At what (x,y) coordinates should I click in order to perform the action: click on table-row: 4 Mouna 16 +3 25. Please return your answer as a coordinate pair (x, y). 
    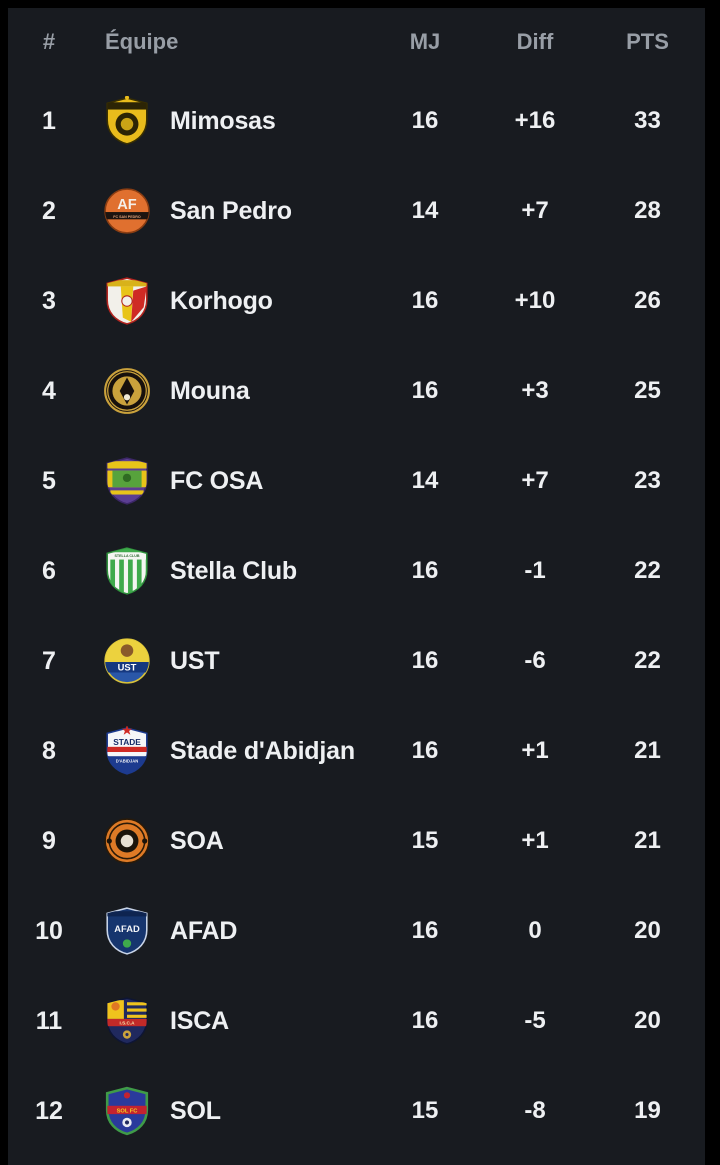
    Looking at the image, I should click on (356, 391).